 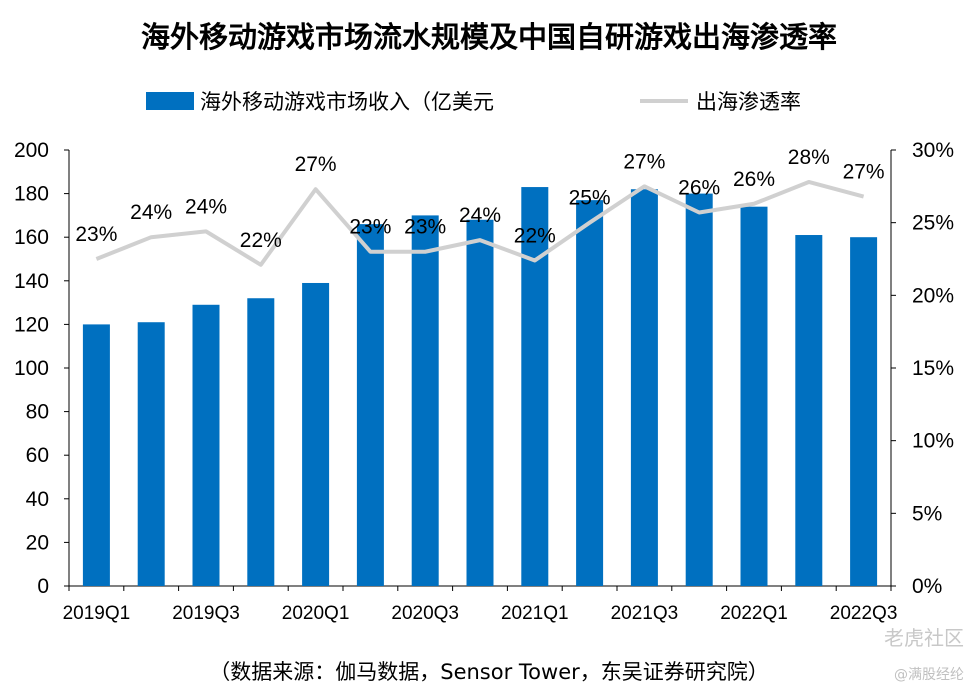 What do you see at coordinates (809, 157) in the screenshot?
I see `penetration-data-label: 28%` at bounding box center [809, 157].